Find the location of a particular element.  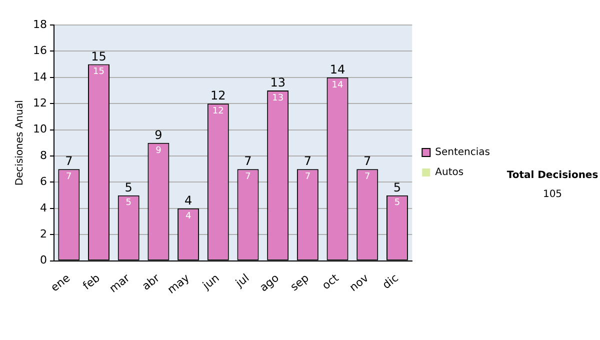

y-tick-label: 10 is located at coordinates (39, 129).